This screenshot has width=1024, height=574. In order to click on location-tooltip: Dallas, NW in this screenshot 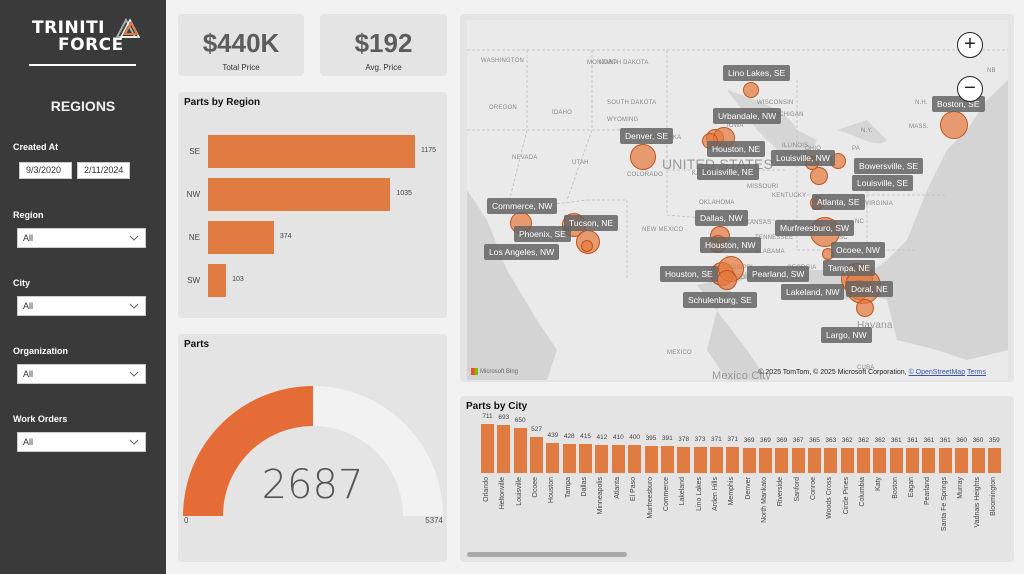, I will do `click(721, 218)`.